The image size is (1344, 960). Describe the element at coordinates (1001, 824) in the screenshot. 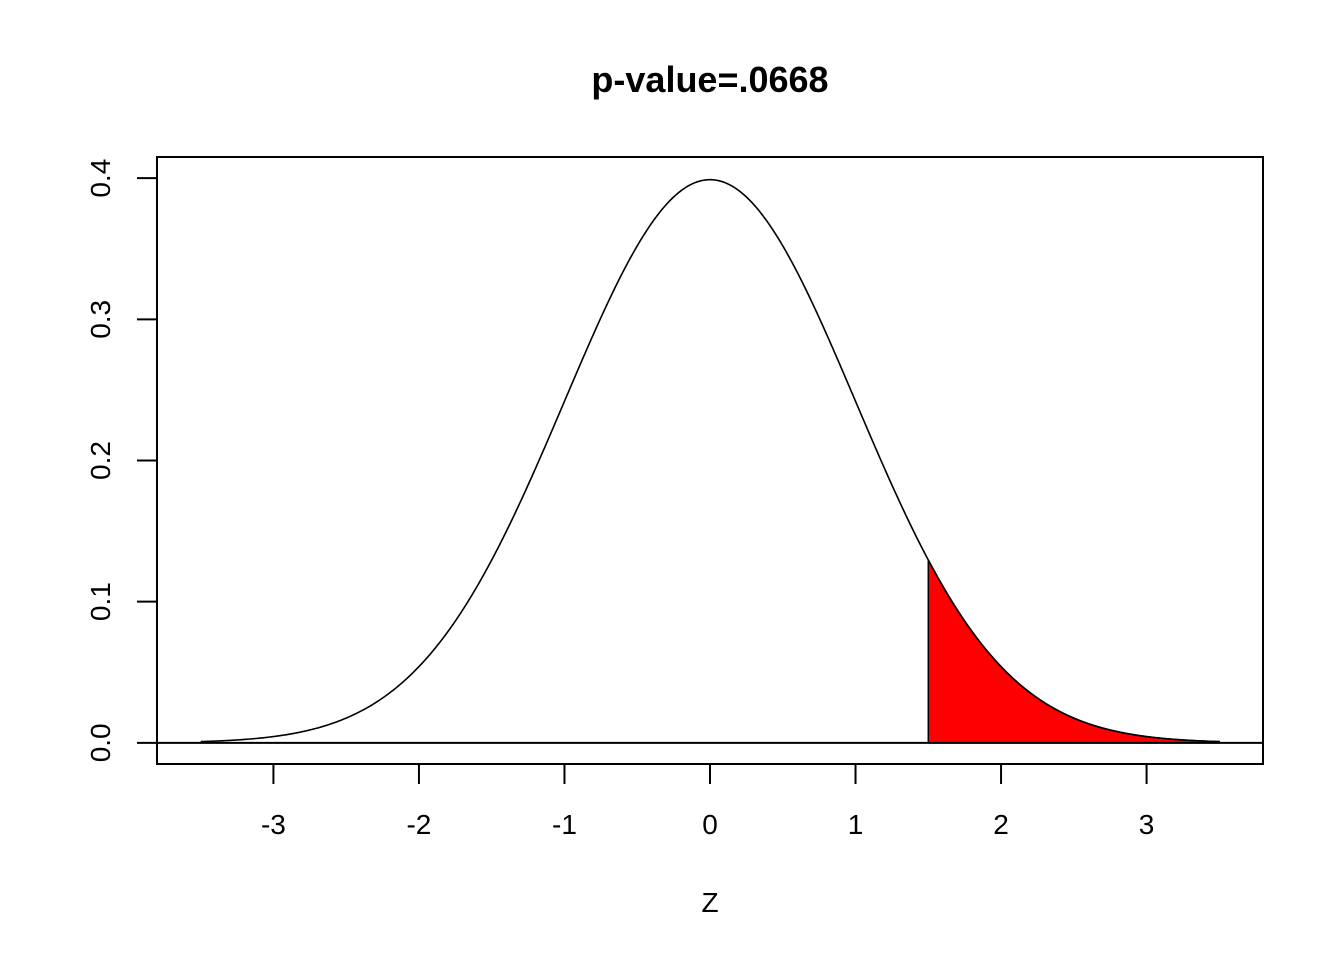

I see `x-tick-label: 2` at that location.